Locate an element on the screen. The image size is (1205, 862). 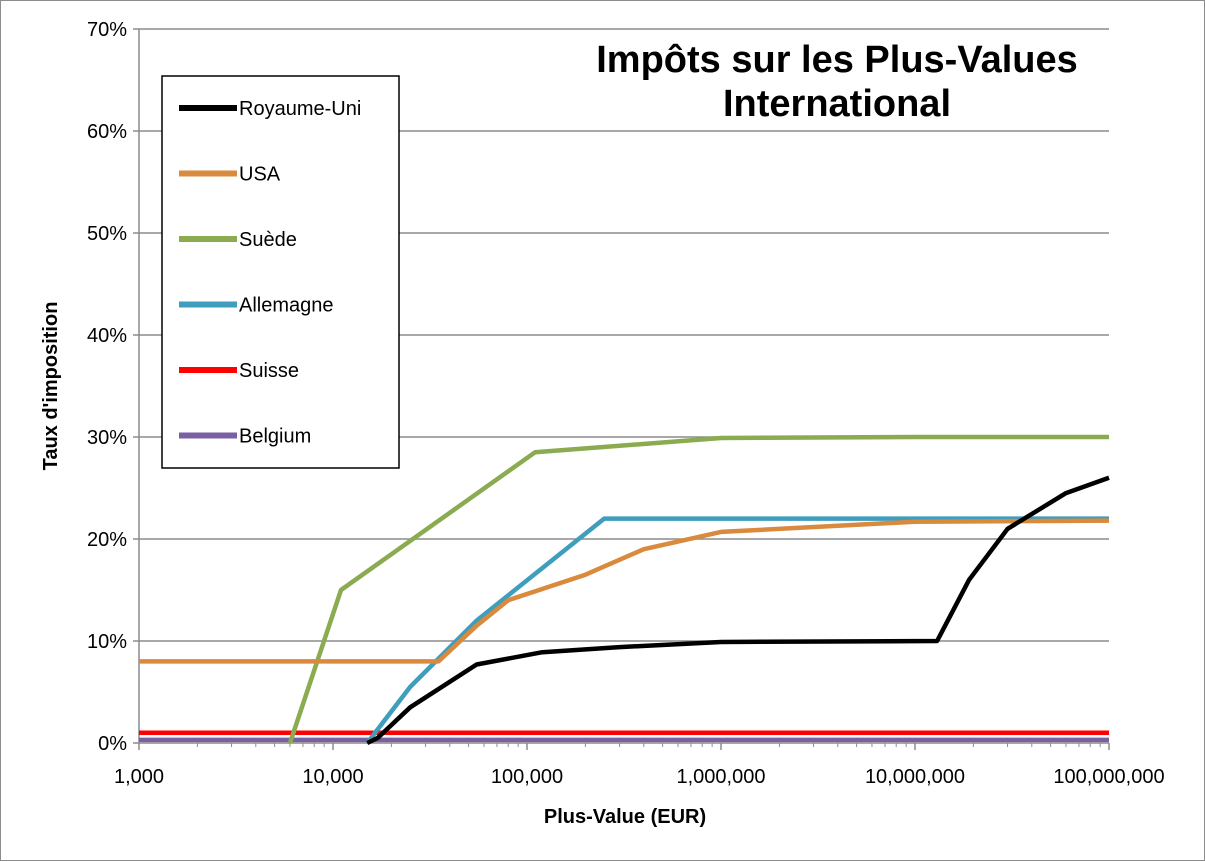
x-tick-label: 1,000,000 is located at coordinates (721, 777).